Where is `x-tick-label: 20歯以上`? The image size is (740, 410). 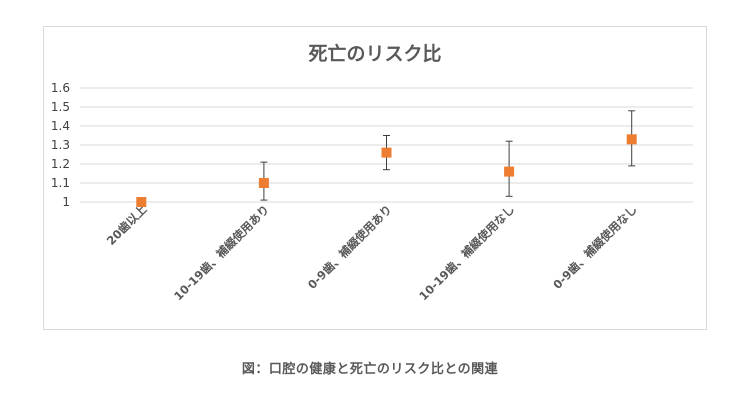
x-tick-label: 20歯以上 is located at coordinates (127, 225).